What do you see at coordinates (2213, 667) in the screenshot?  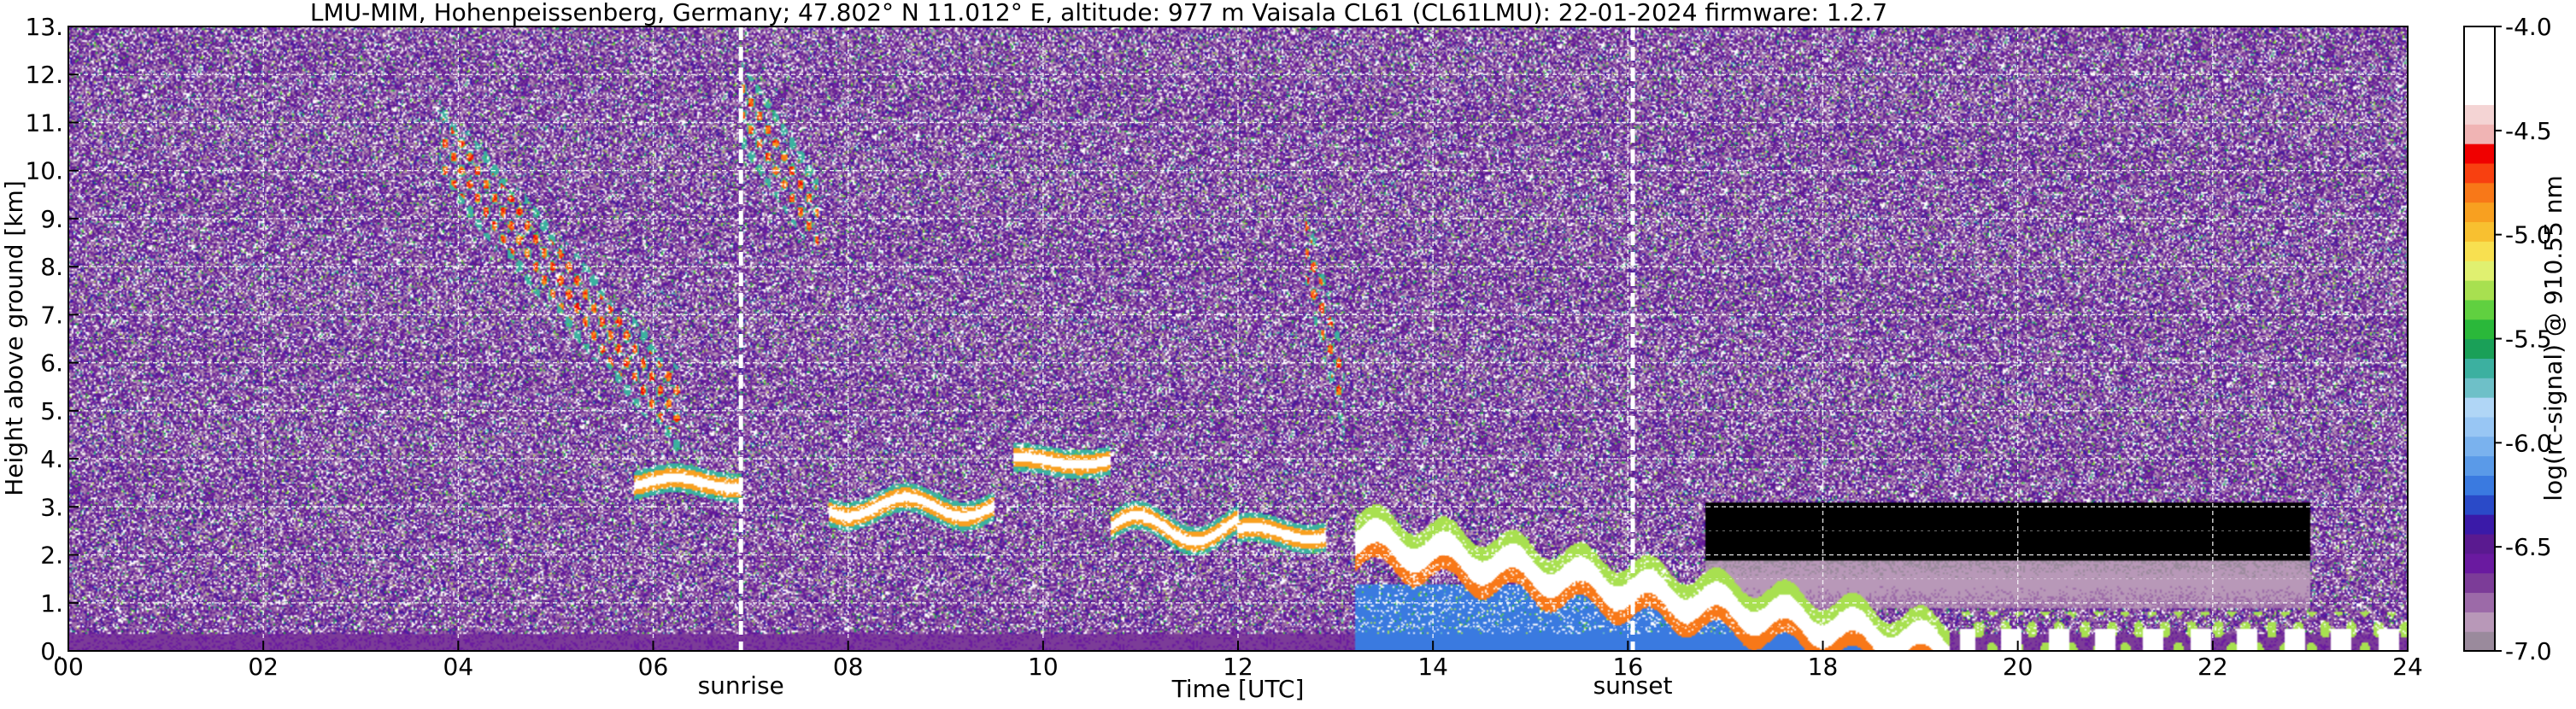 I see `x-tick-label: 22` at bounding box center [2213, 667].